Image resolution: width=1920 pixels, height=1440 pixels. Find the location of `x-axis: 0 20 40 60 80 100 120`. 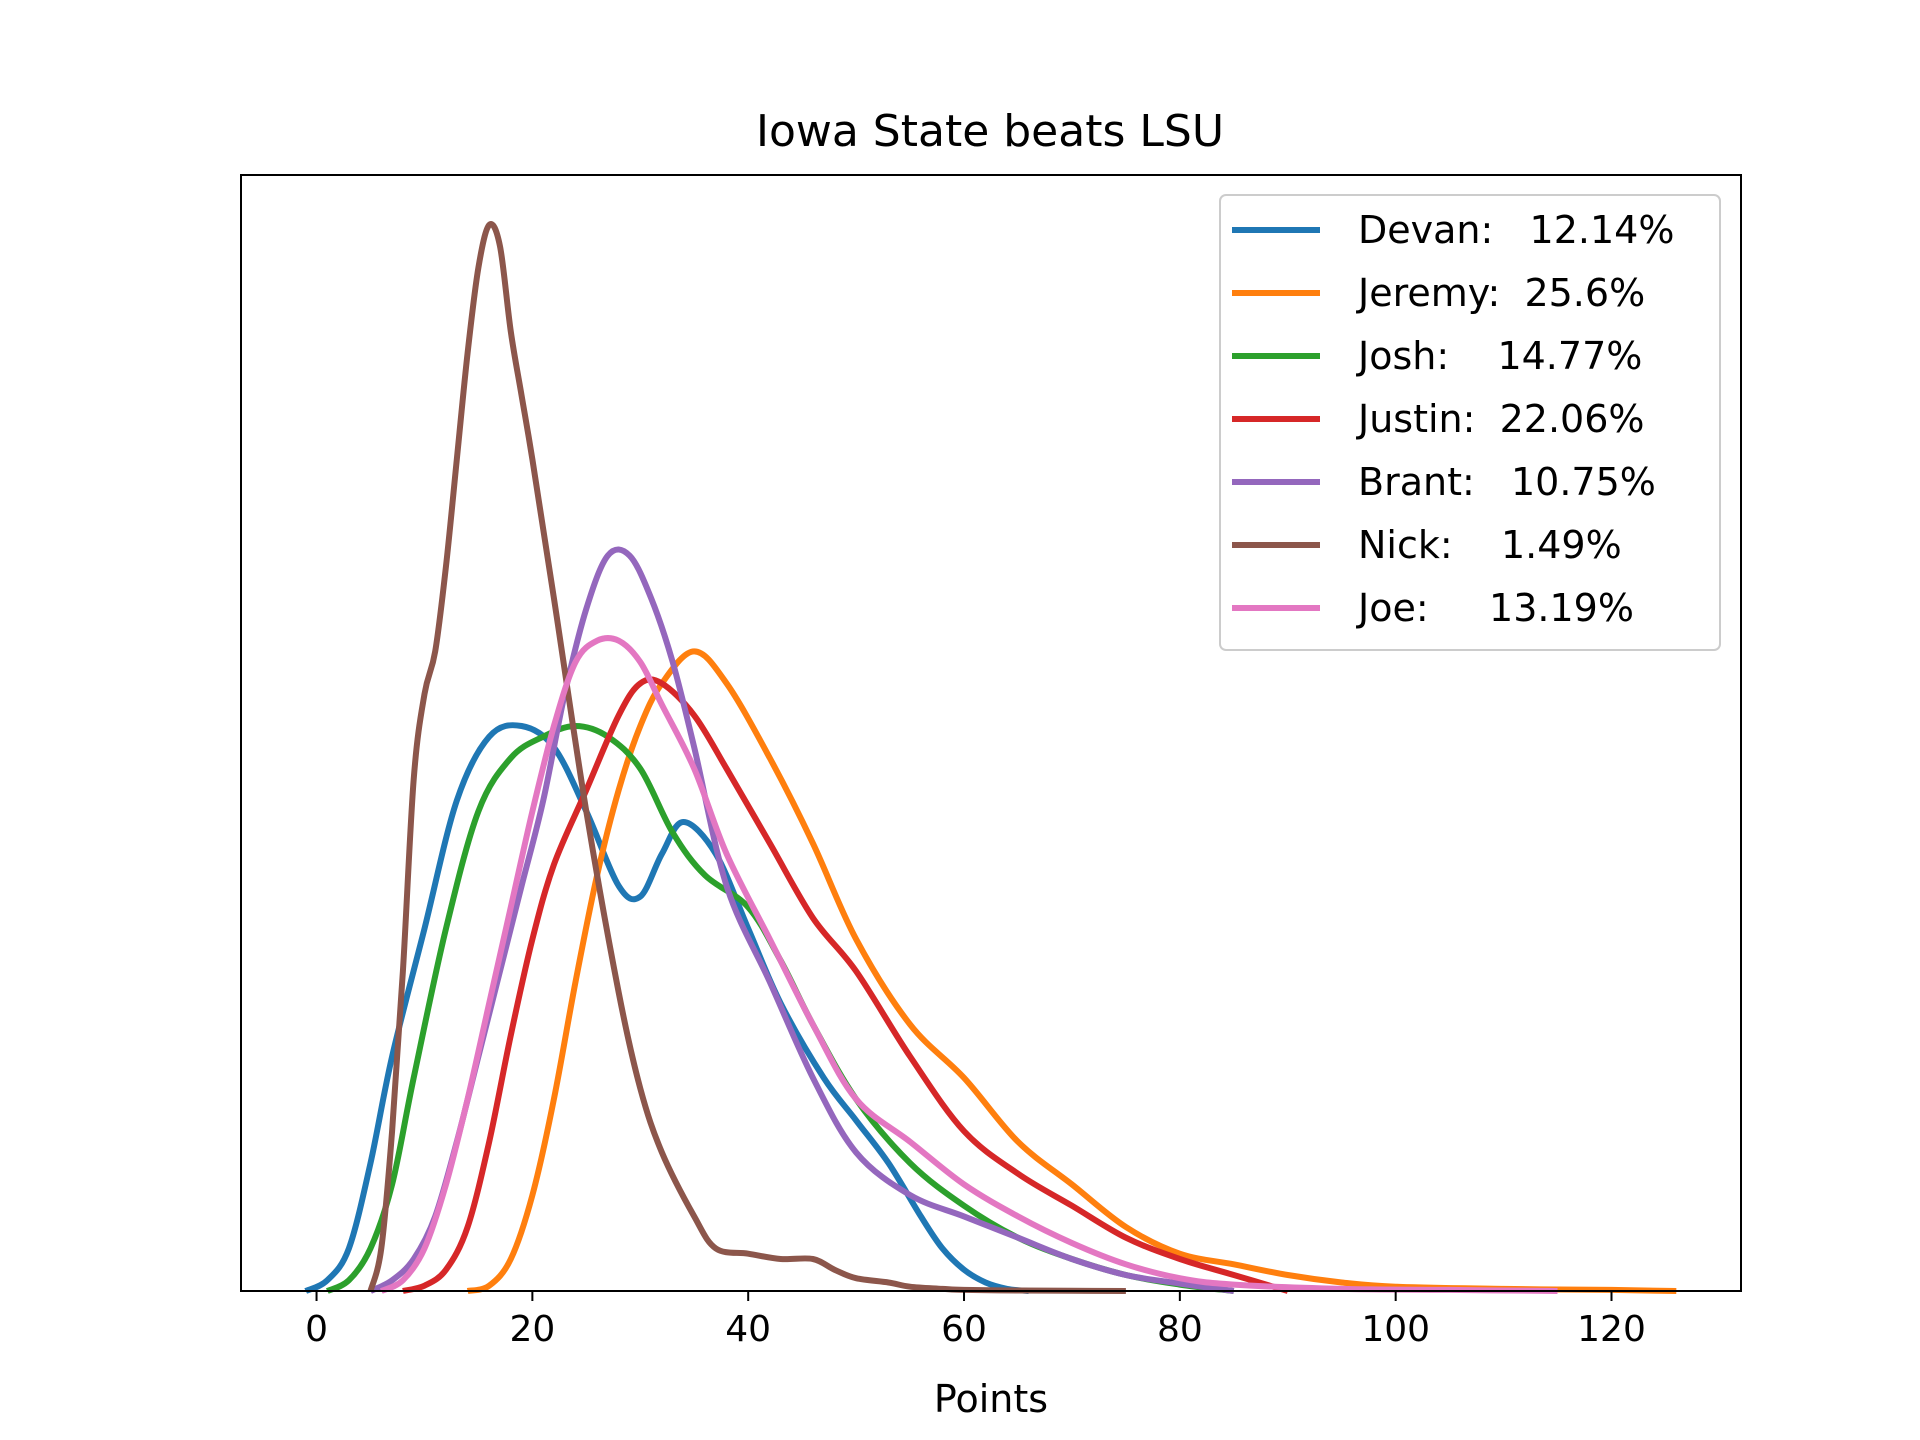

x-axis: 0 20 40 60 80 100 120 is located at coordinates (975, 1320).